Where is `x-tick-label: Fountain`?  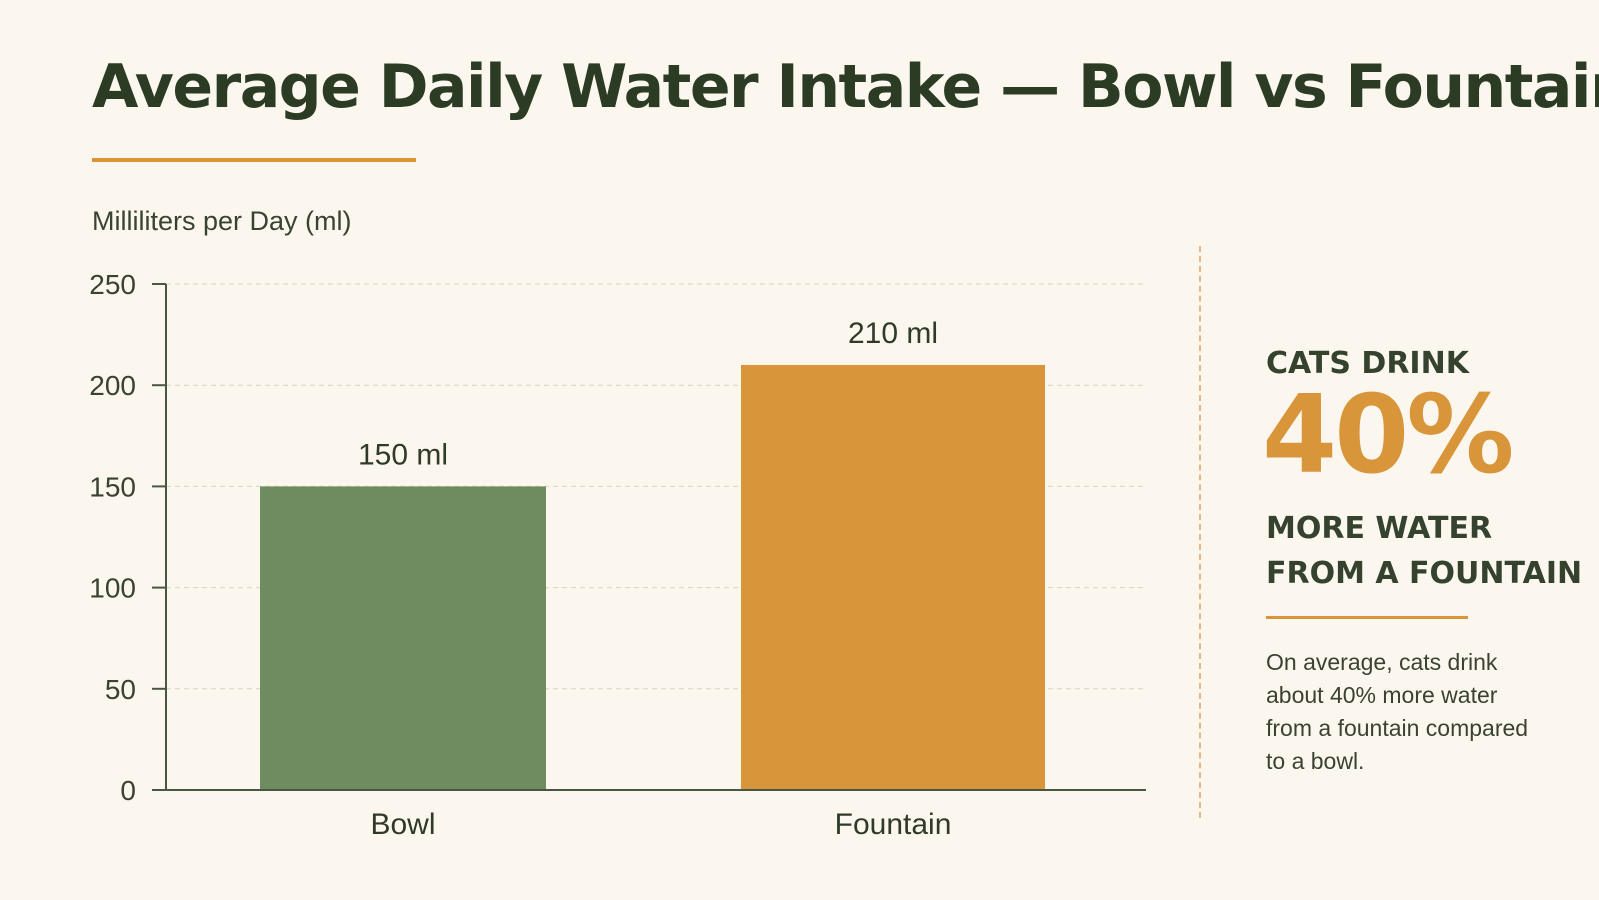
x-tick-label: Fountain is located at coordinates (893, 824).